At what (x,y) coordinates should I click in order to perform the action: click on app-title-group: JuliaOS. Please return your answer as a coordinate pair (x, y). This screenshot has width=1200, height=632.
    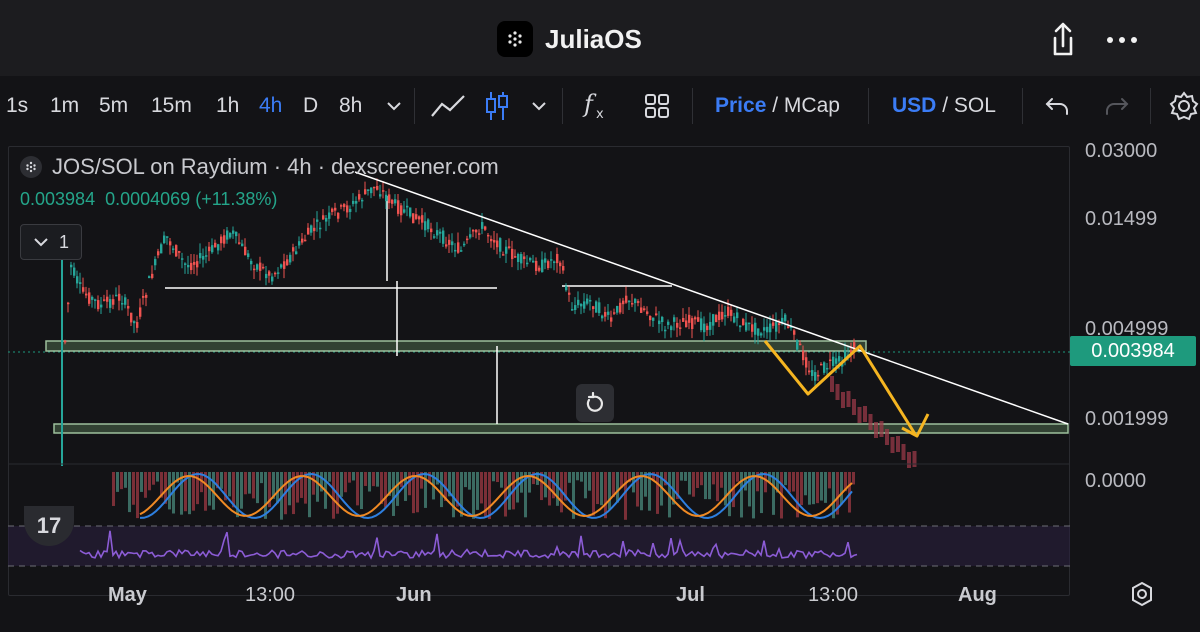
    Looking at the image, I should click on (569, 39).